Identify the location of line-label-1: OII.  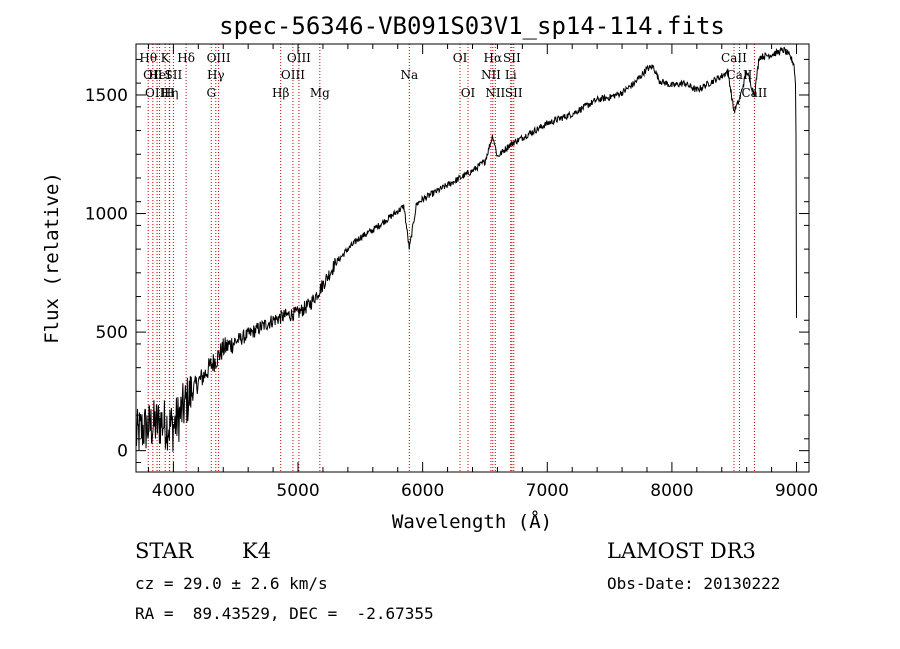
(153, 75).